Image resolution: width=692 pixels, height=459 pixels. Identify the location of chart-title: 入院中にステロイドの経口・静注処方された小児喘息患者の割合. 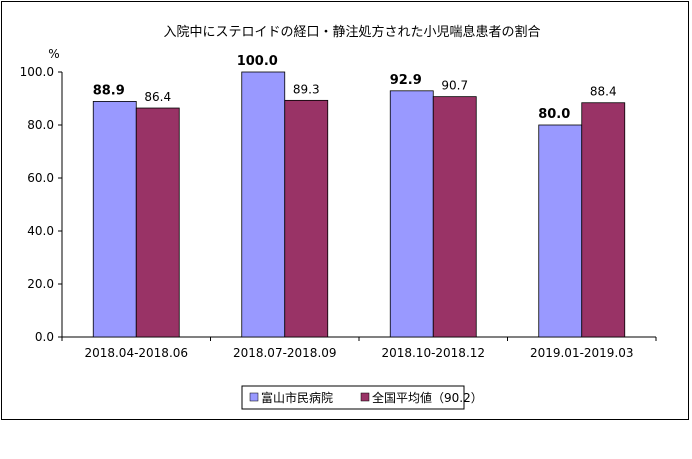
(351, 32).